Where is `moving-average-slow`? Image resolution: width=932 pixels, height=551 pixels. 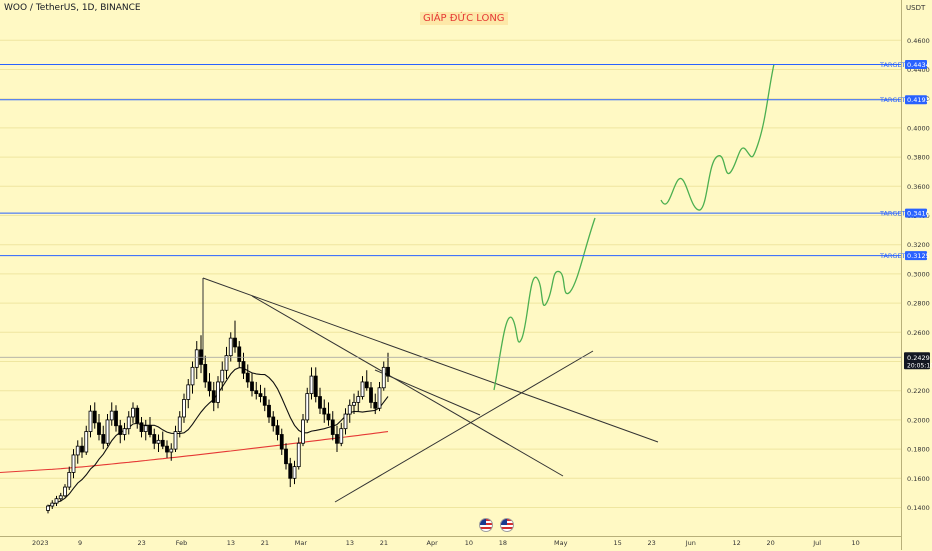
moving-average-slow is located at coordinates (194, 452).